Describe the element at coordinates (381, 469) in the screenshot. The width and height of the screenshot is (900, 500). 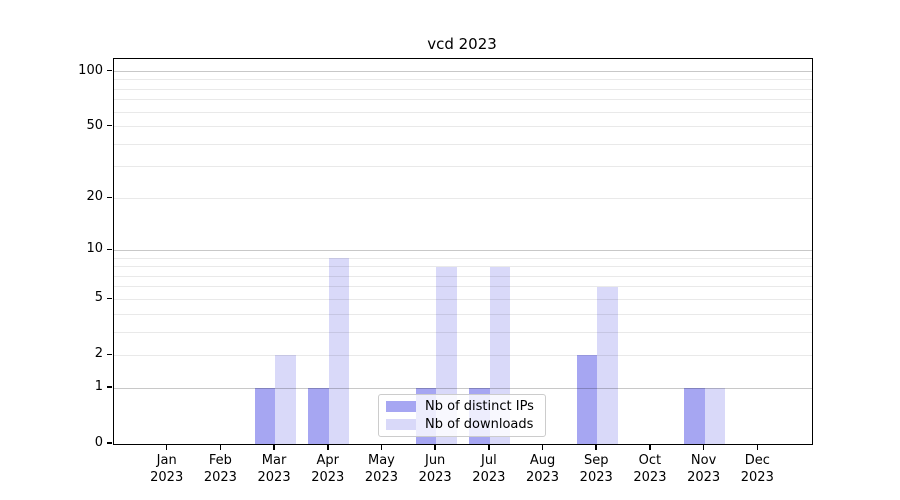
I see `x-tick-label: May 2023` at that location.